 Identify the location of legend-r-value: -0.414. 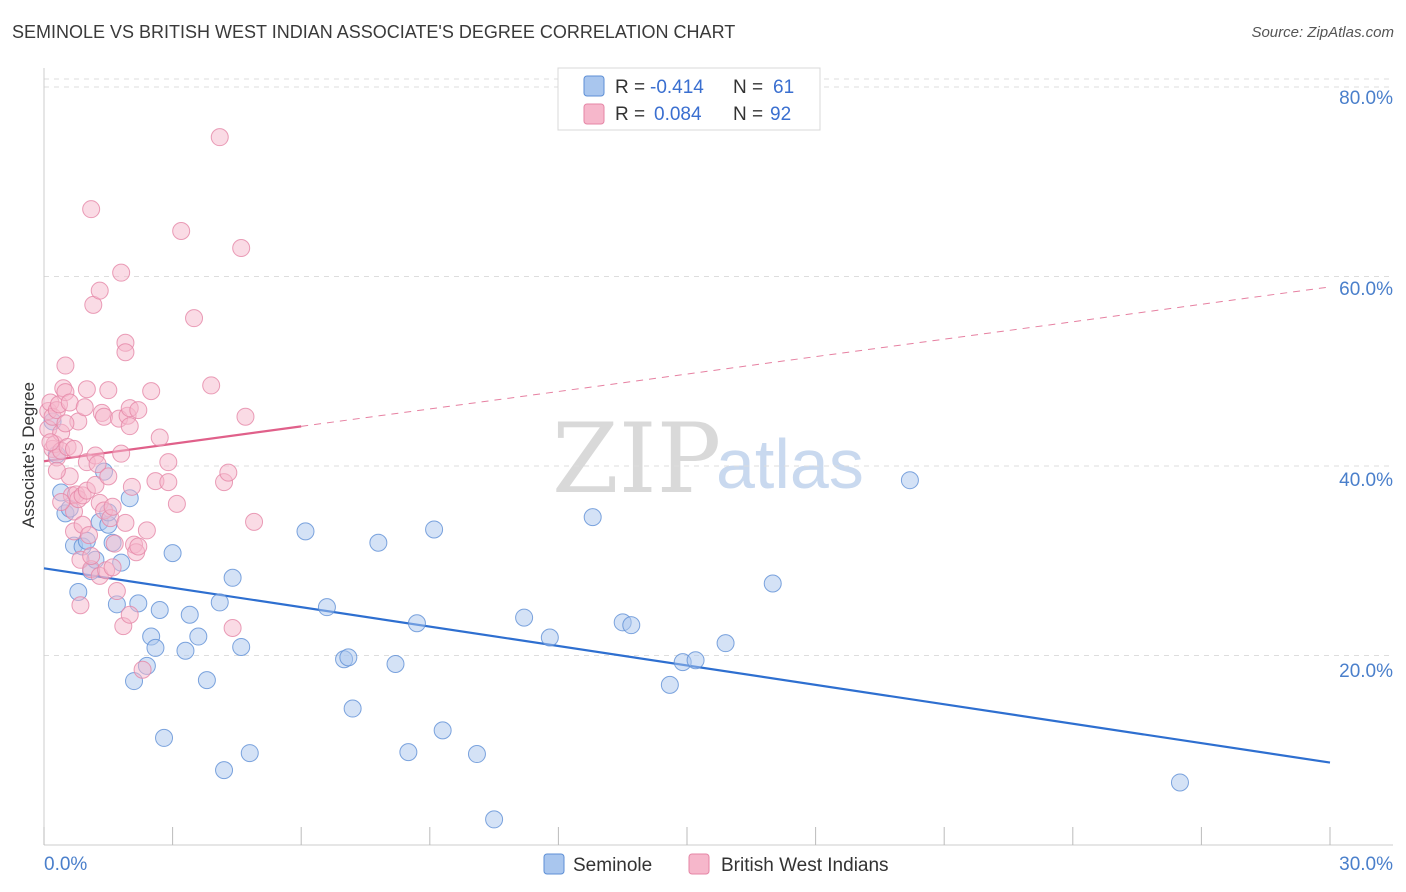
(677, 87).